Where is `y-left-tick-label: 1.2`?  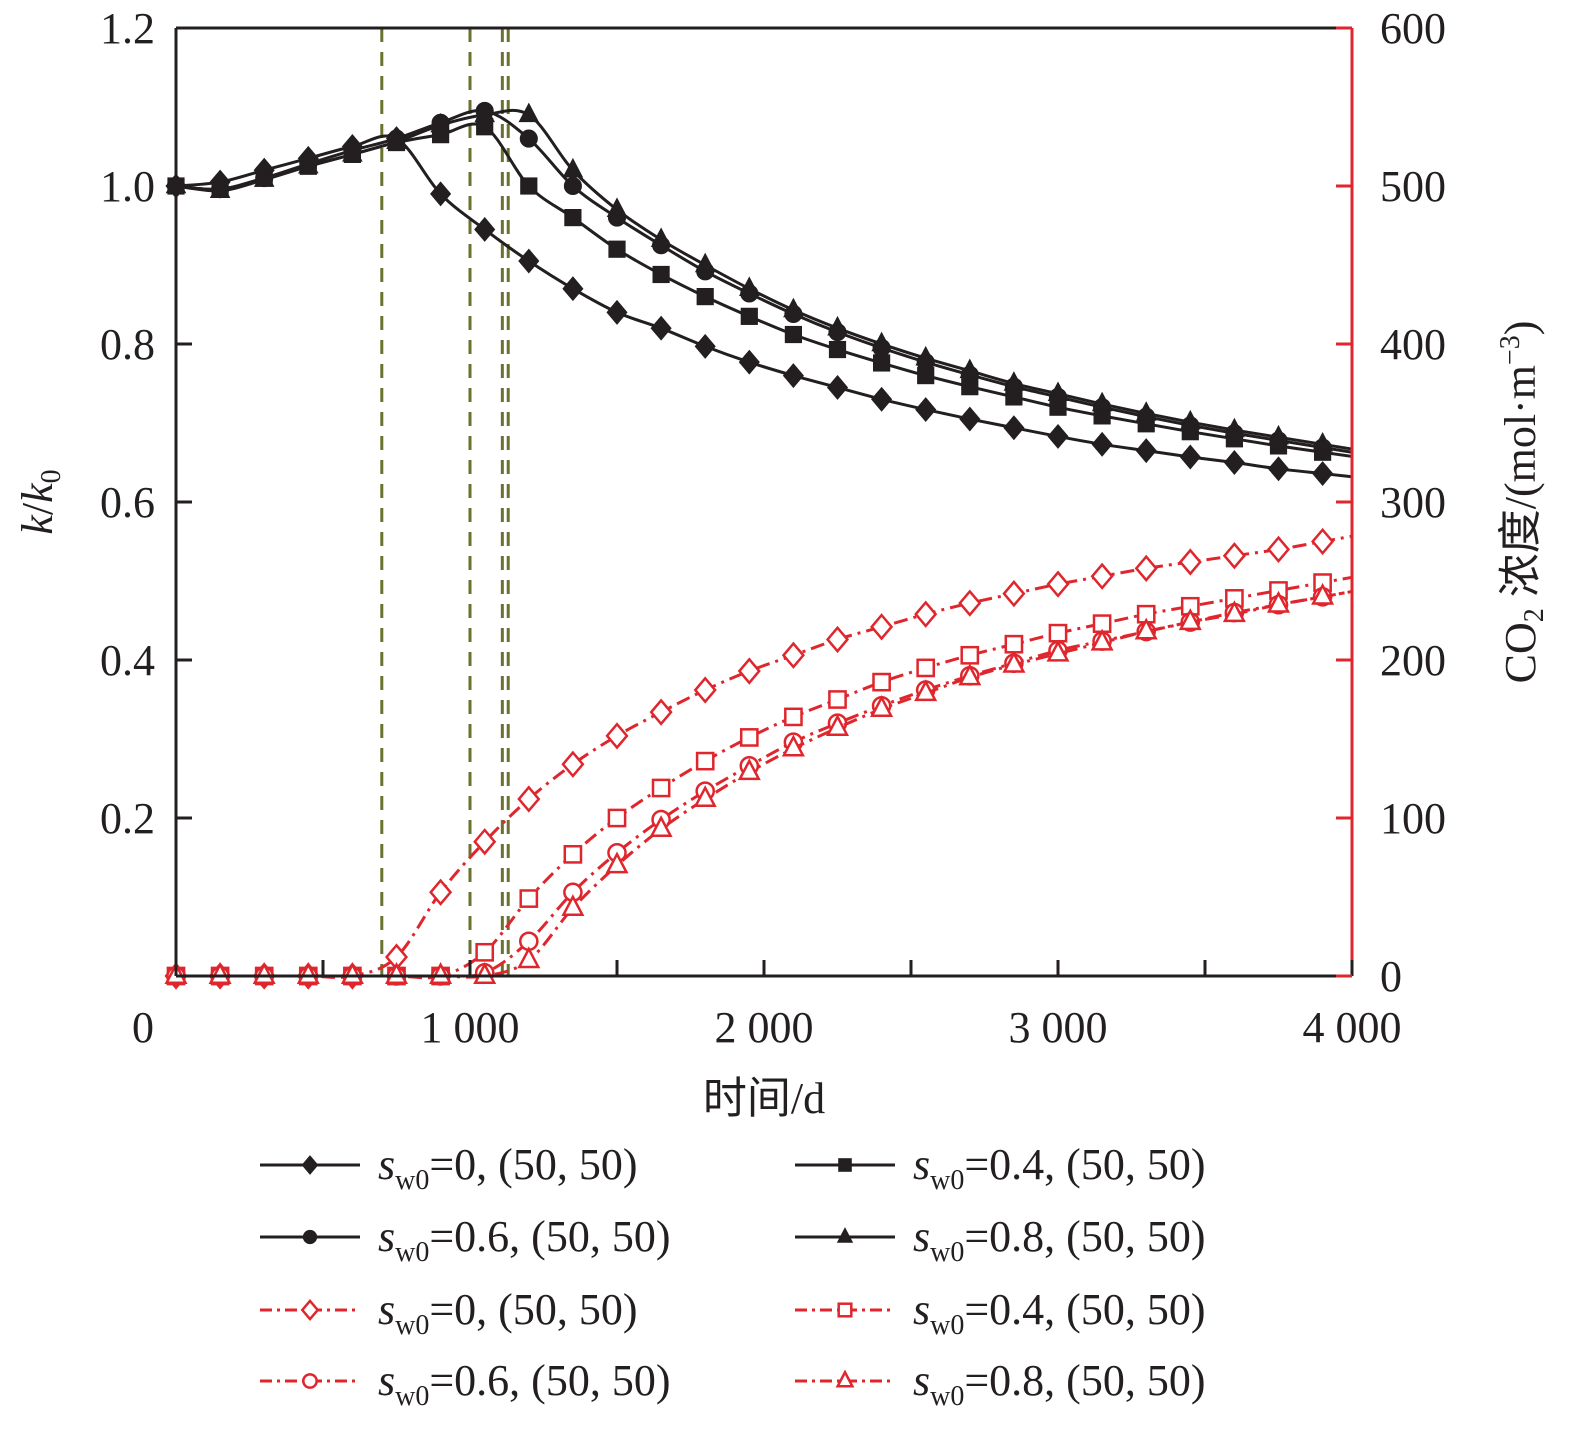
y-left-tick-label: 1.2 is located at coordinates (127, 28).